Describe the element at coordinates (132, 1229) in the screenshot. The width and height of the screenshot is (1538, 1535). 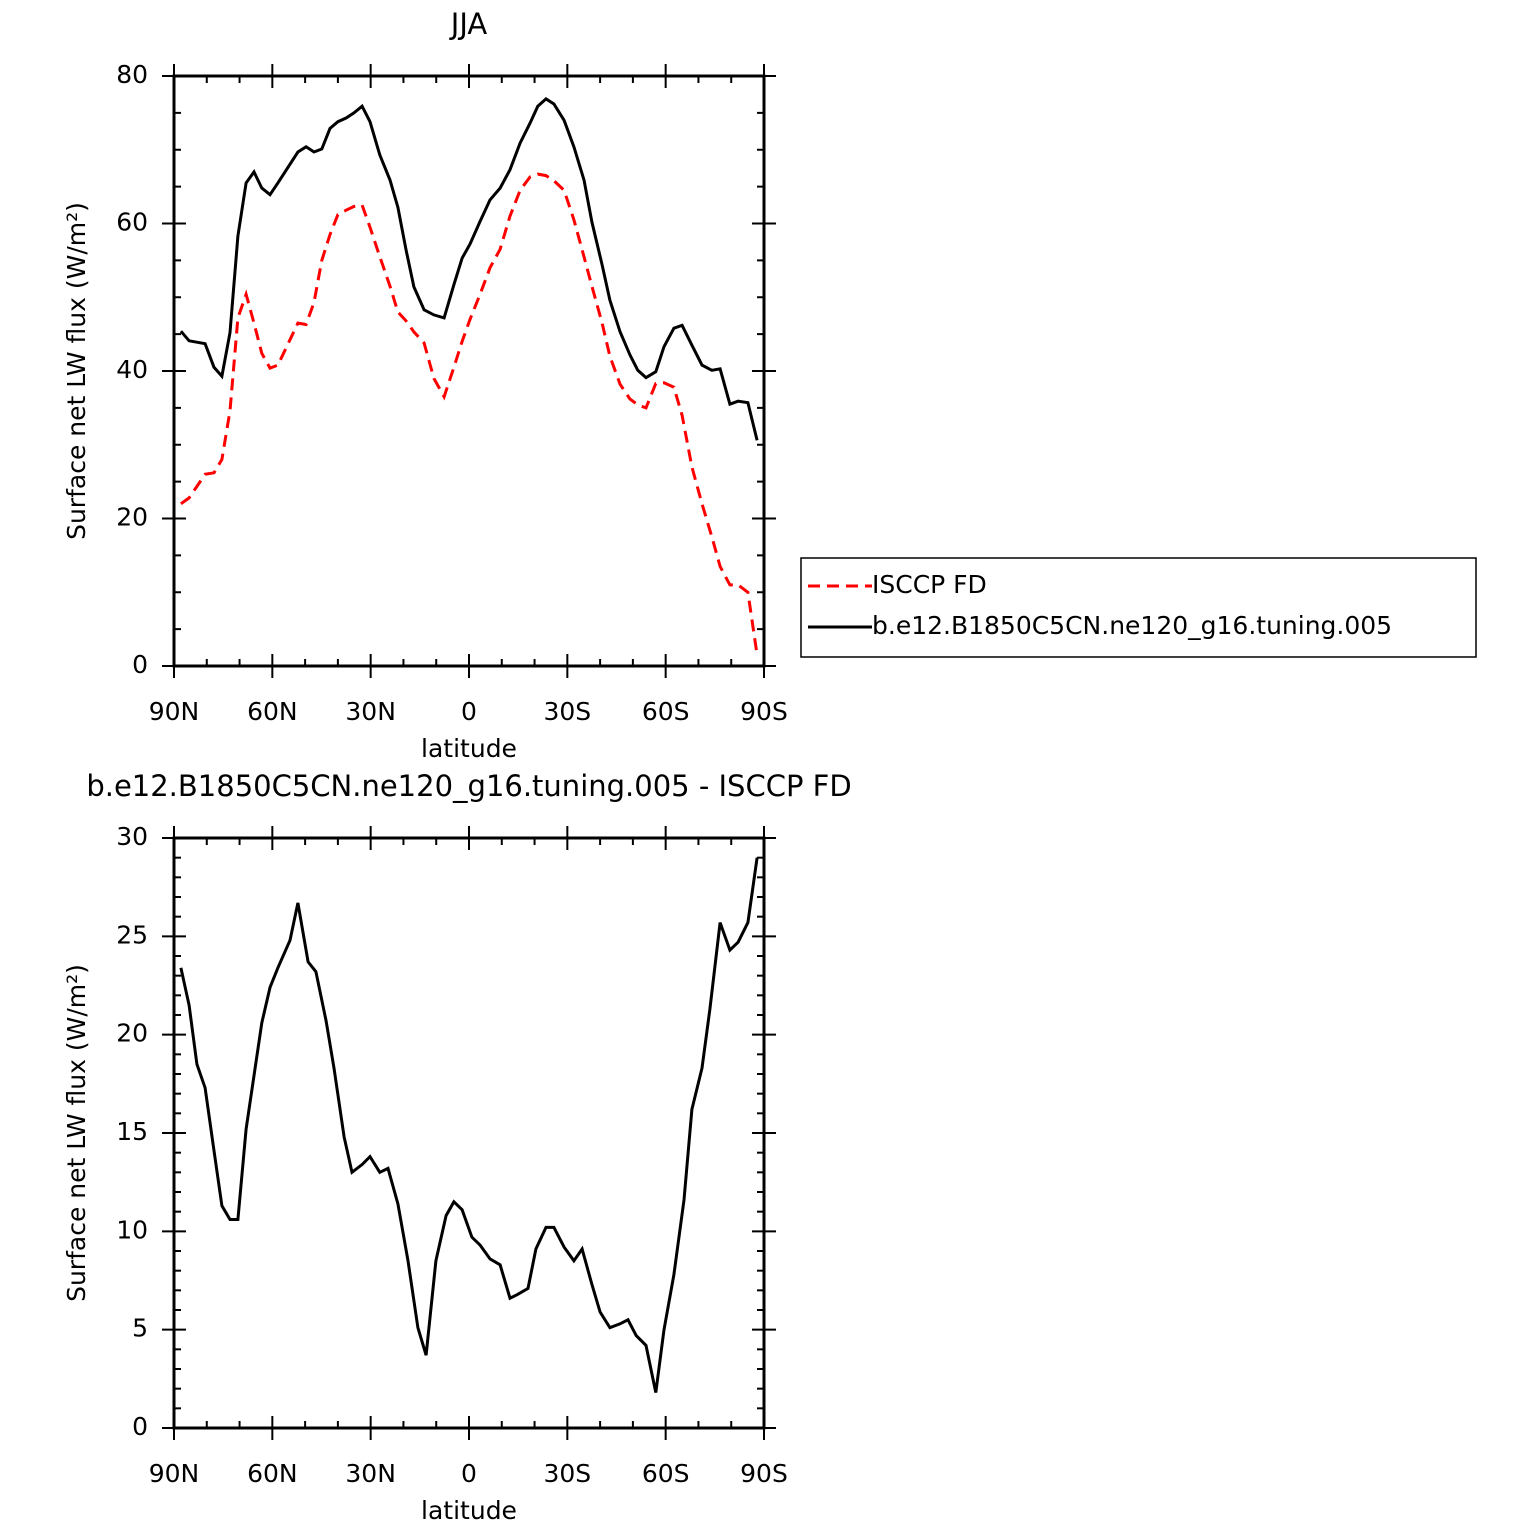
I see `y-tick-label: 10` at that location.